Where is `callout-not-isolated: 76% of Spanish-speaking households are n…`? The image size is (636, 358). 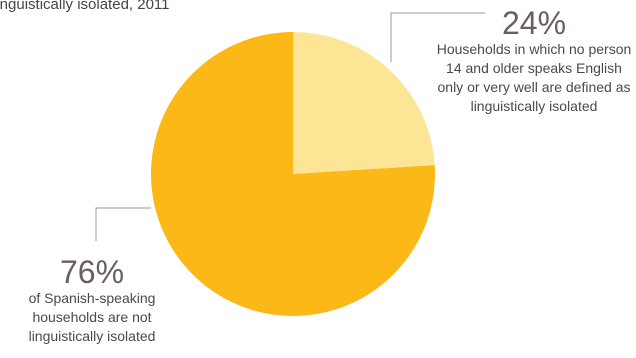
callout-not-isolated: 76% of Spanish-speaking households are n… is located at coordinates (92, 300).